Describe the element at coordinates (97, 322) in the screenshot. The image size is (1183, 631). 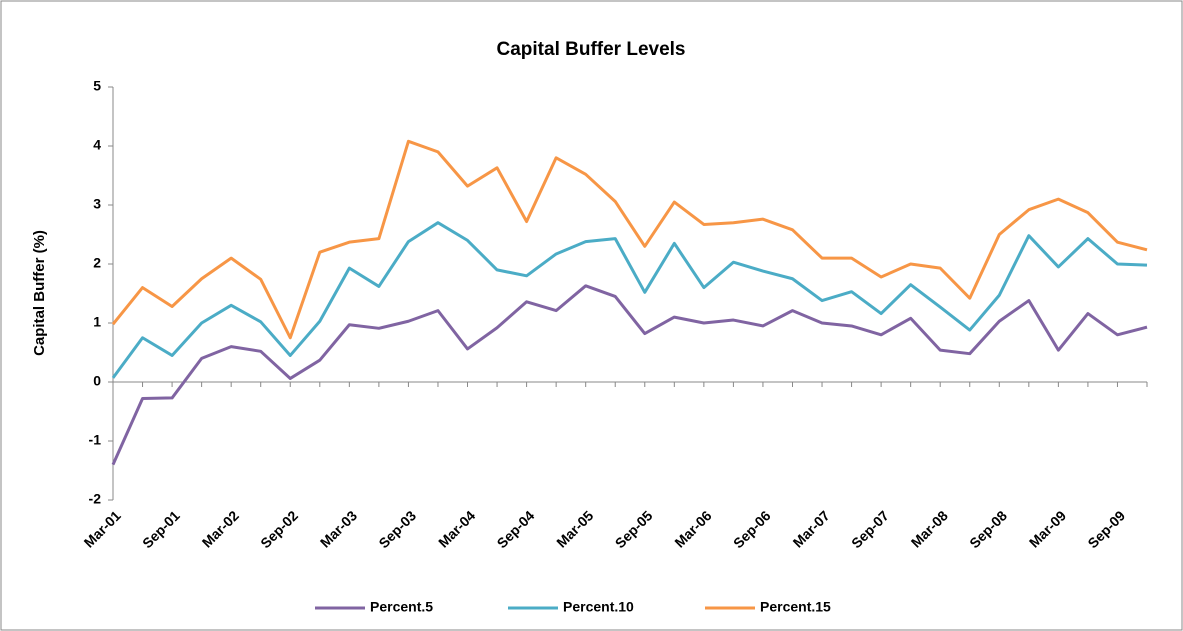
I see `y-tick-label: 1` at that location.